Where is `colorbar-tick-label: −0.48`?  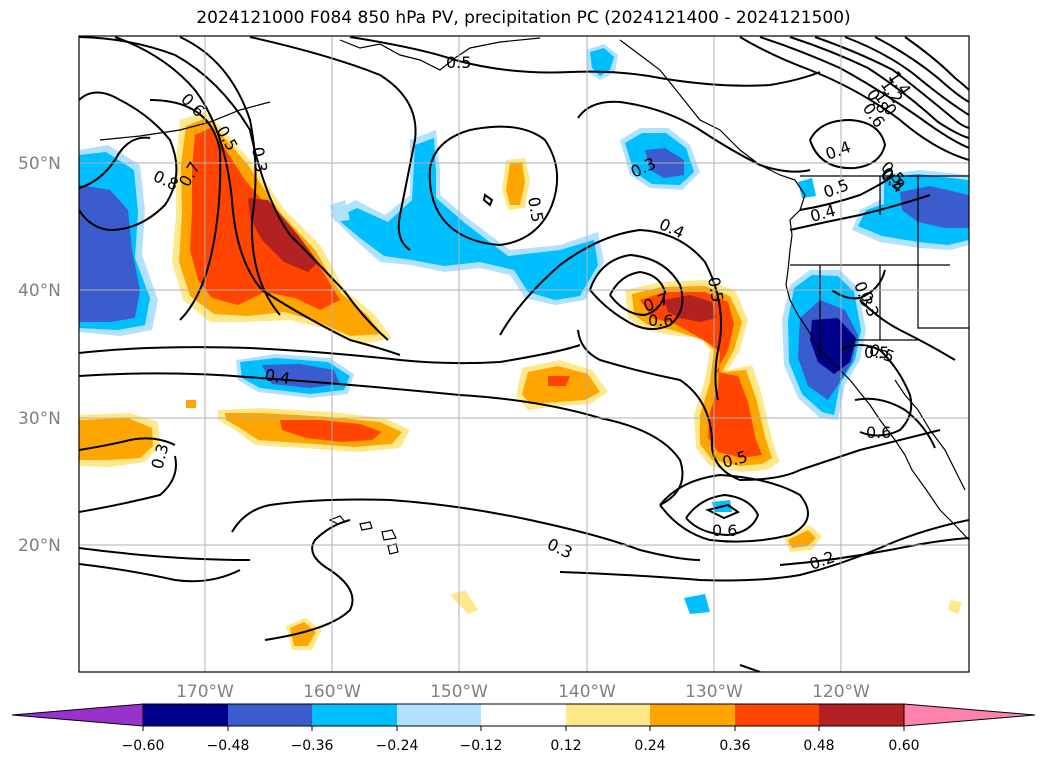
colorbar-tick-label: −0.48 is located at coordinates (228, 746).